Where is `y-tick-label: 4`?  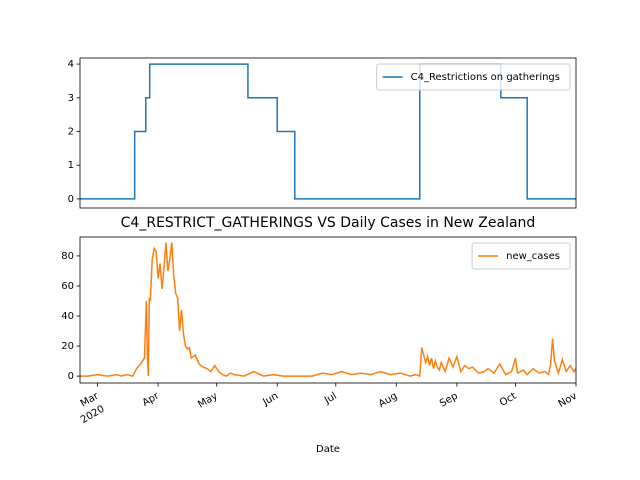
y-tick-label: 4 is located at coordinates (71, 64).